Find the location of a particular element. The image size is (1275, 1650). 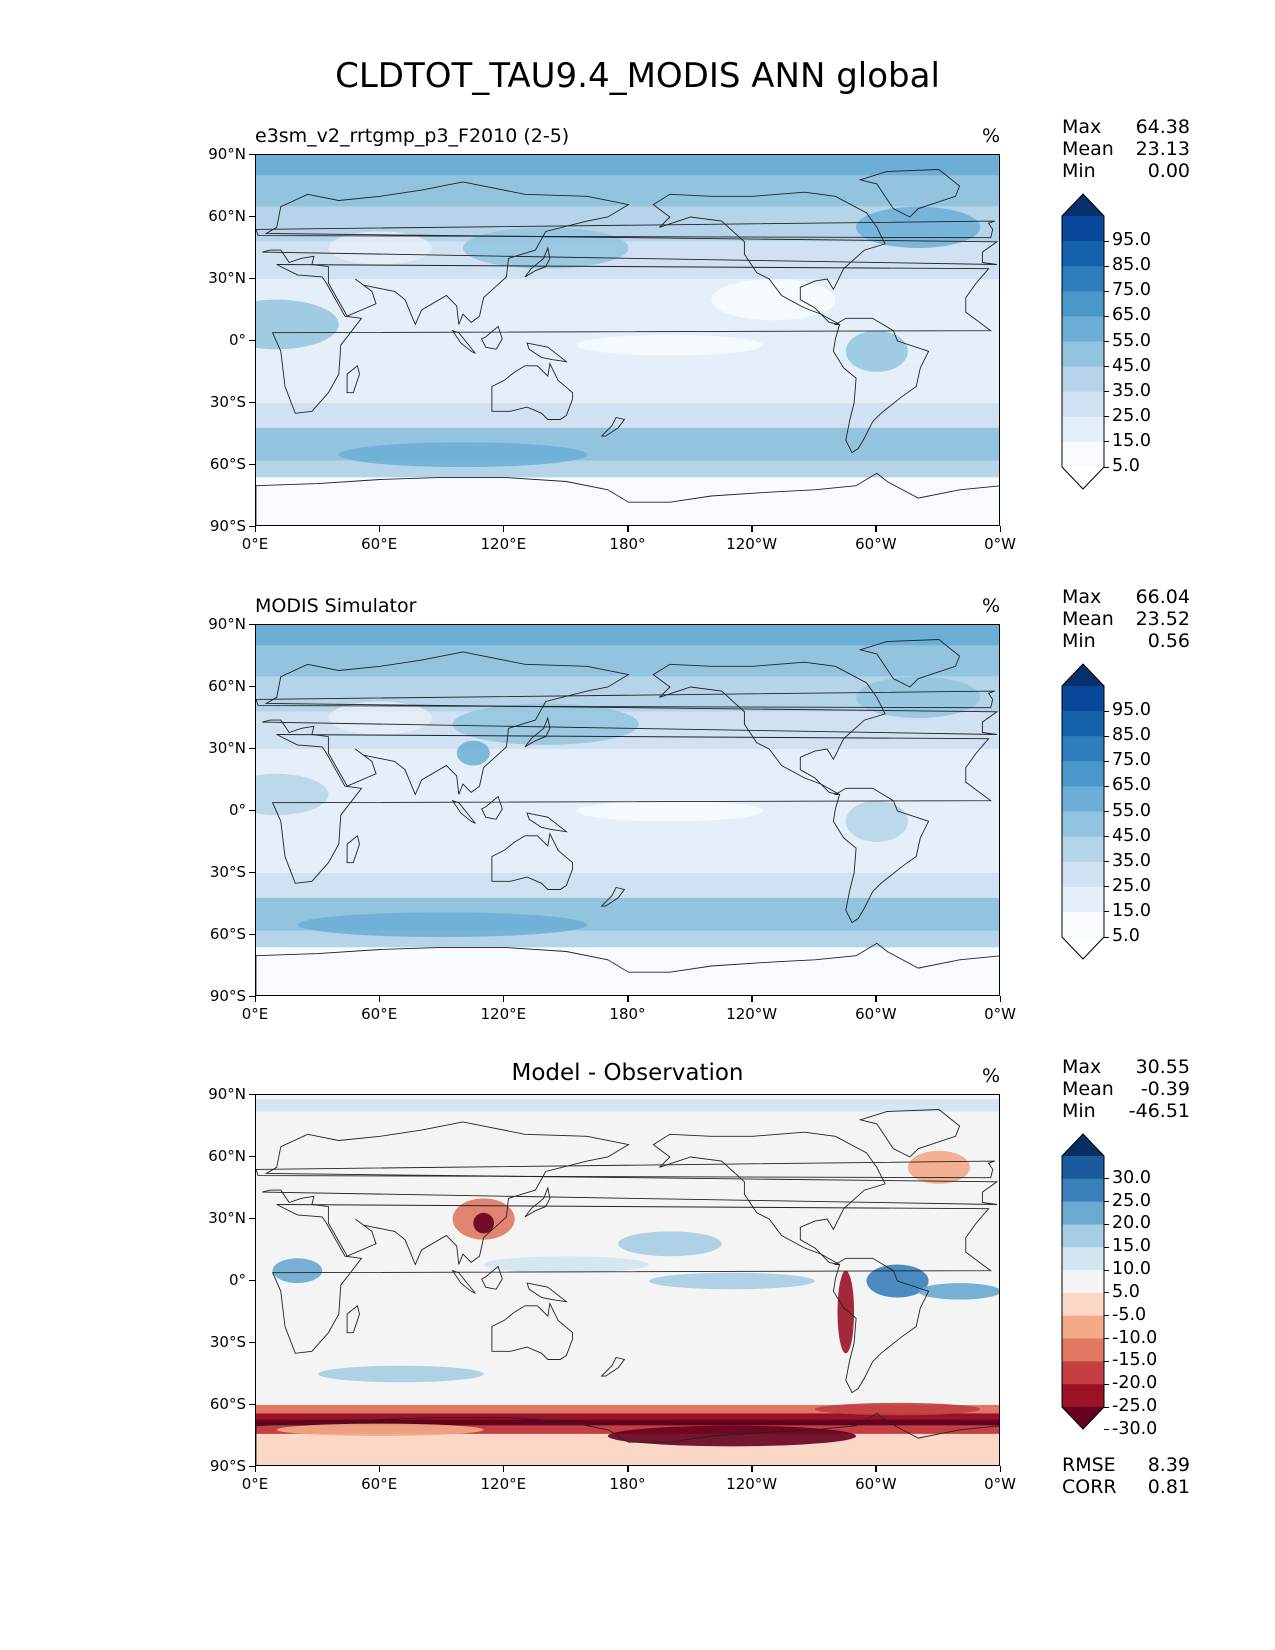

coastline-antarctica is located at coordinates (627, 498).